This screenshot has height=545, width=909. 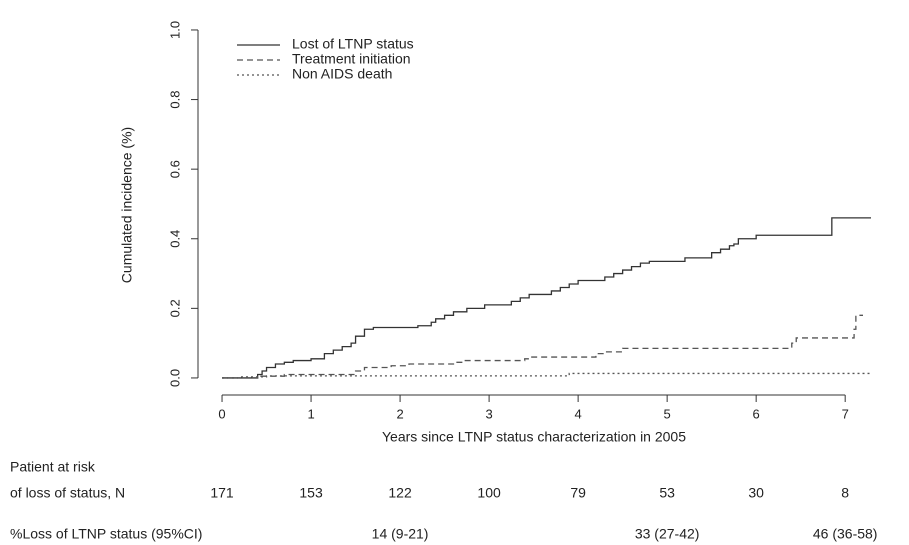 I want to click on at-risk-value: 153, so click(x=311, y=493).